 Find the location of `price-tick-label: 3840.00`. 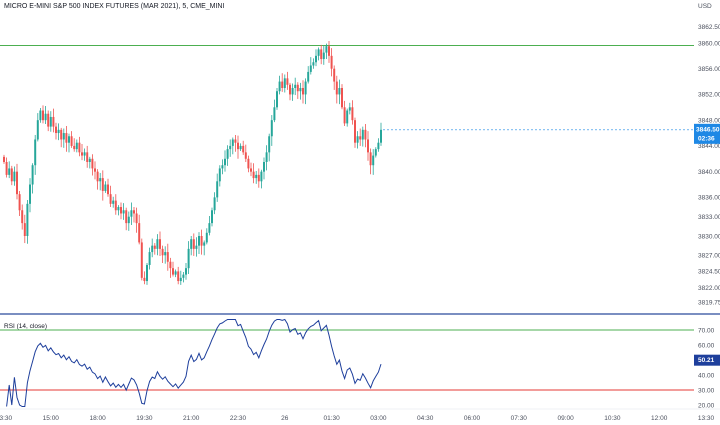

price-tick-label: 3840.00 is located at coordinates (709, 172).